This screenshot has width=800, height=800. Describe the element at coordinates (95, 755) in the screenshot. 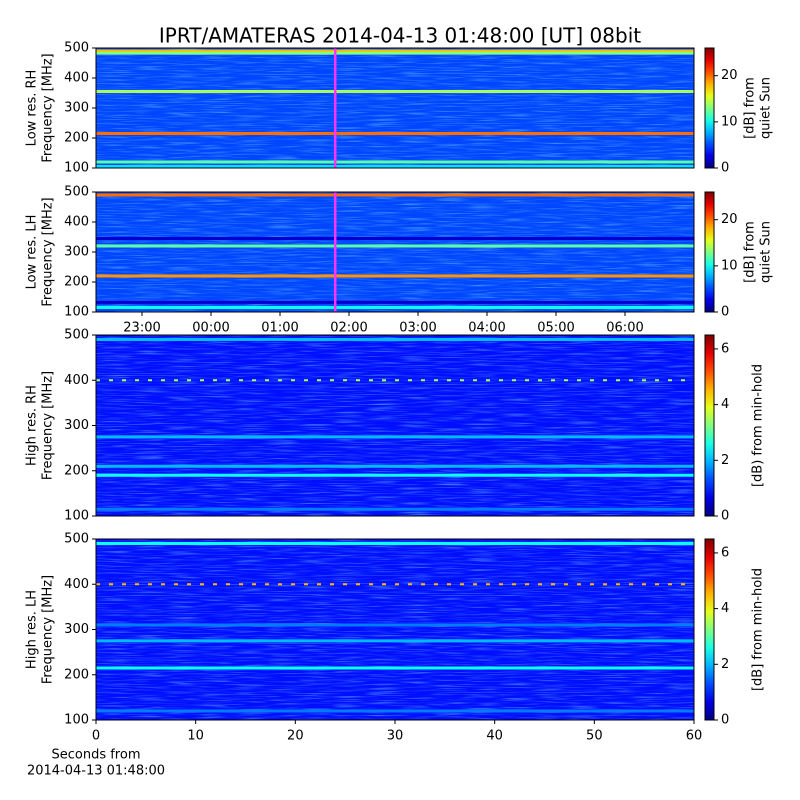

I see `x-axis-label: Seconds from` at that location.